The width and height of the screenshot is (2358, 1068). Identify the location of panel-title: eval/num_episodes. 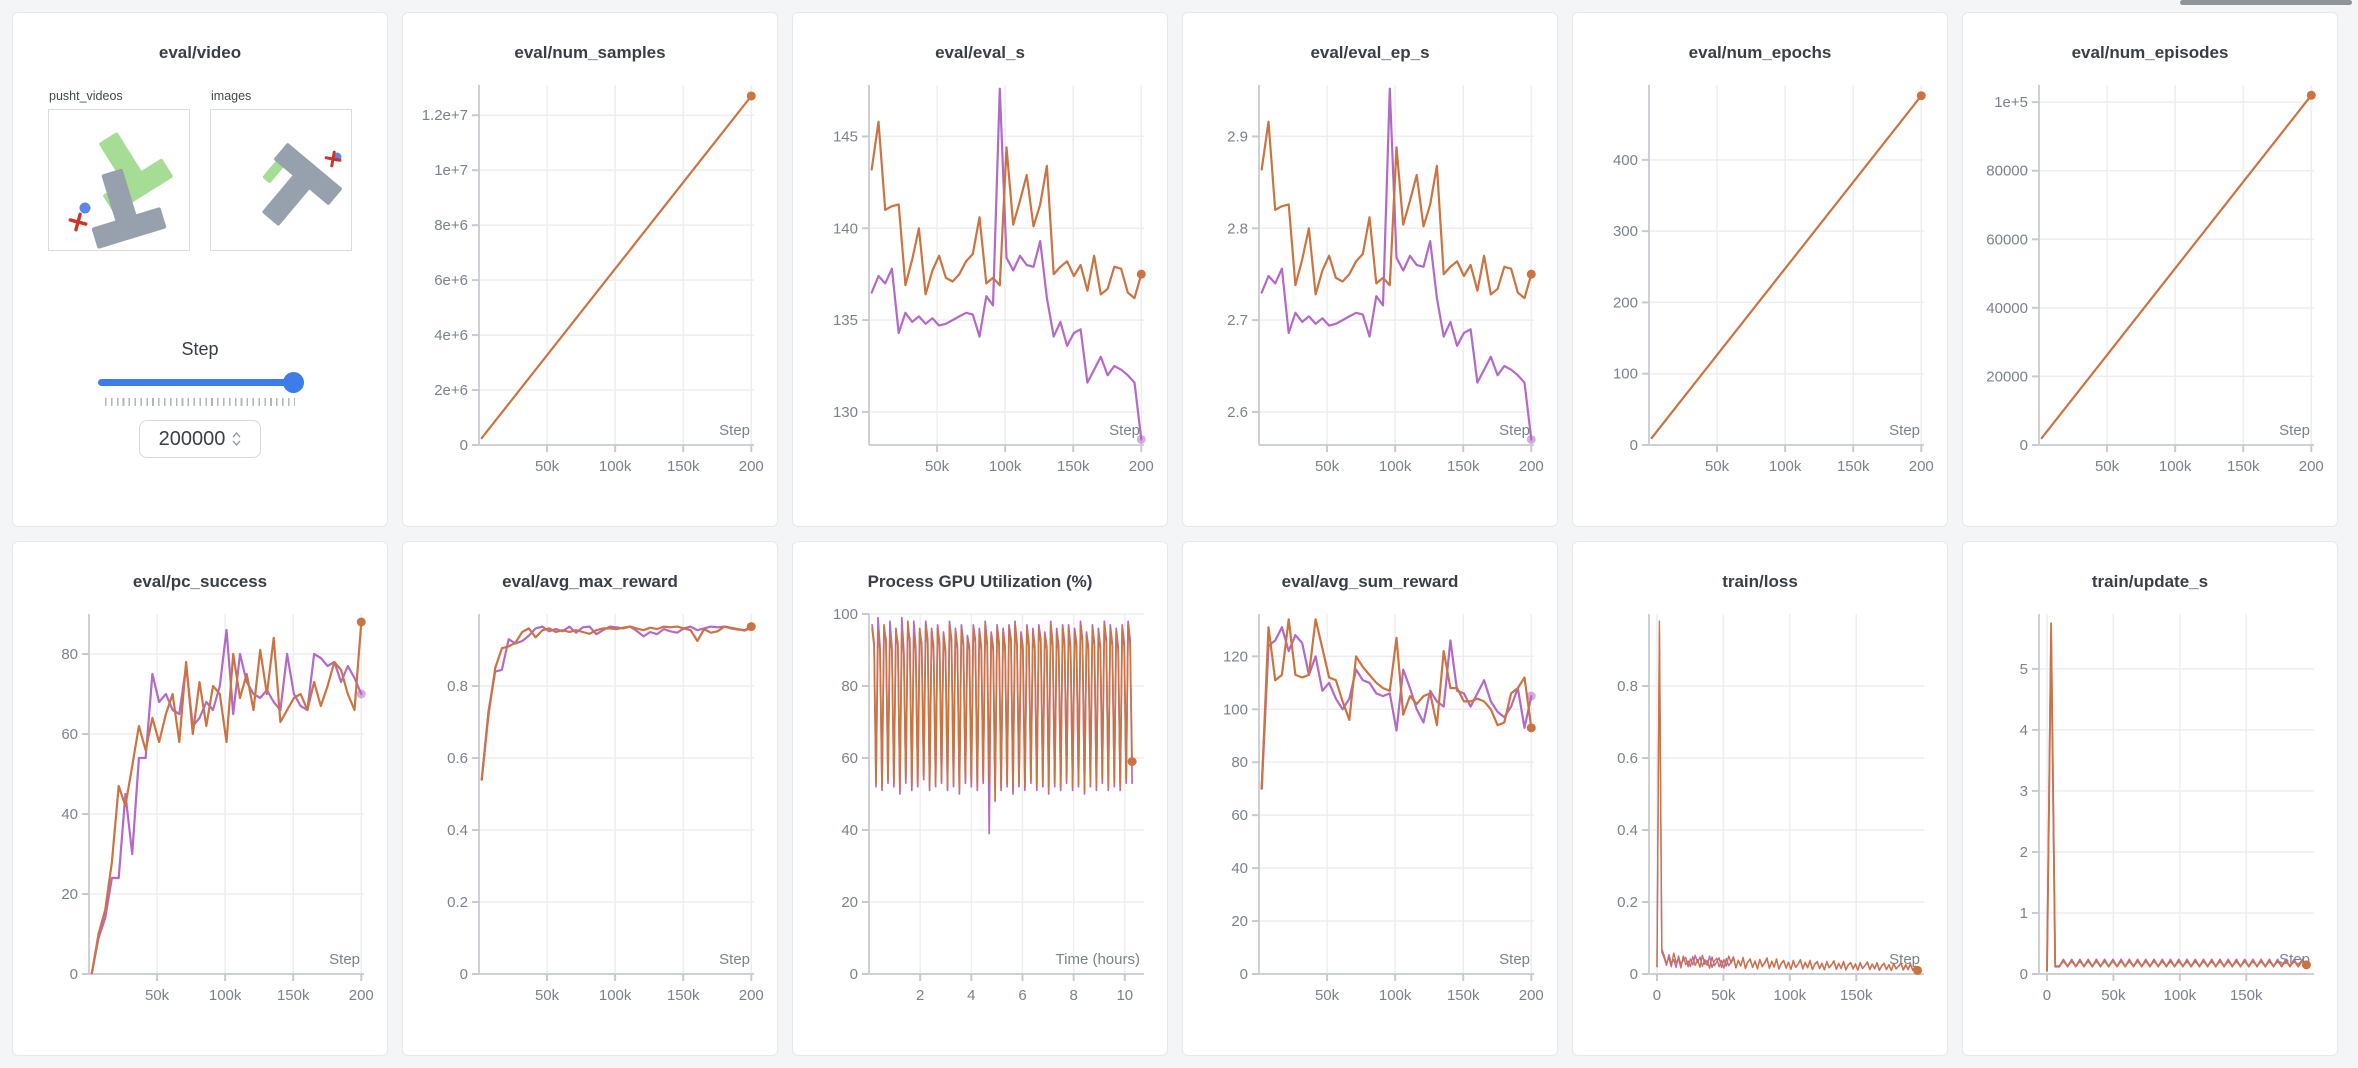
(2150, 52).